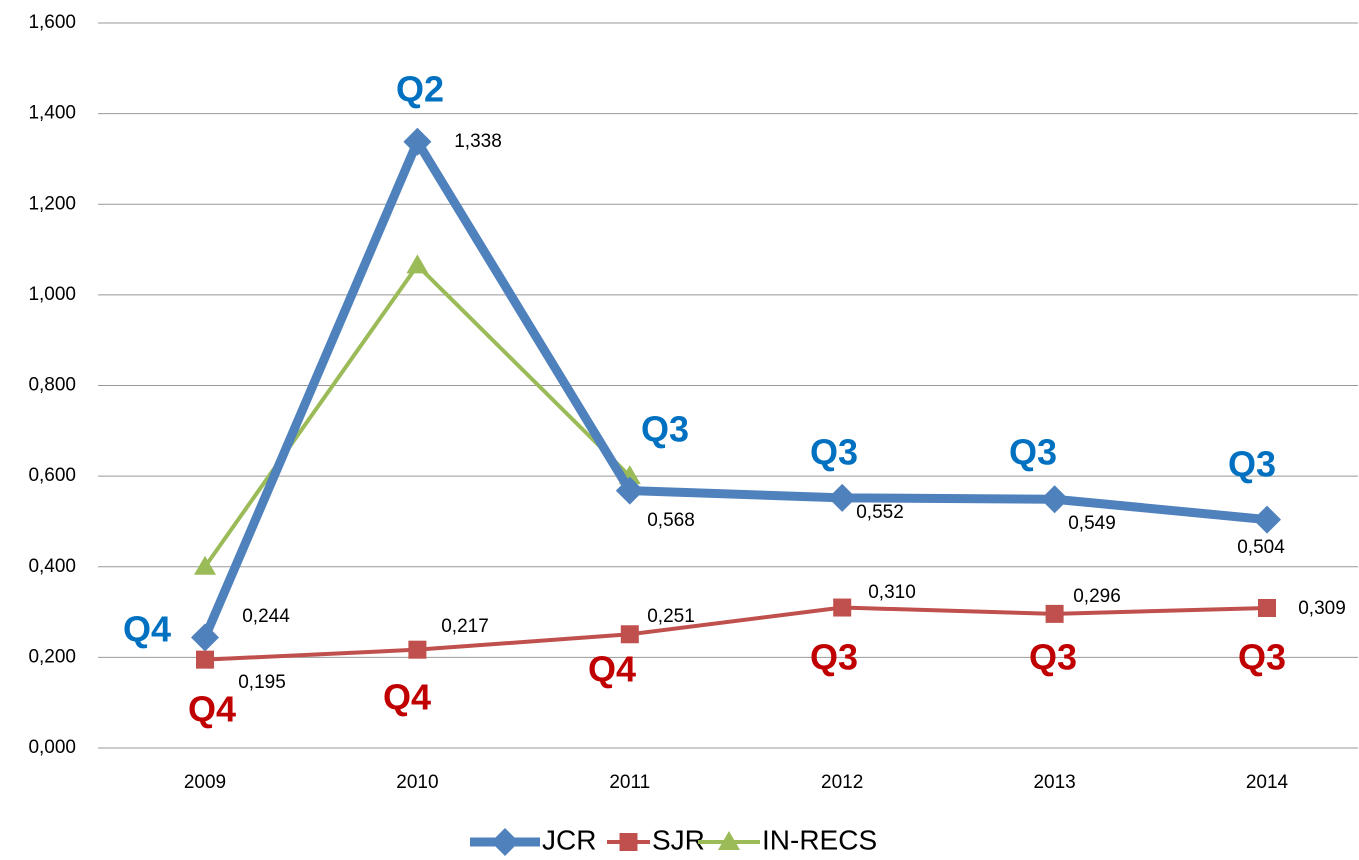 This screenshot has width=1359, height=860. I want to click on data-label: 0,310, so click(892, 592).